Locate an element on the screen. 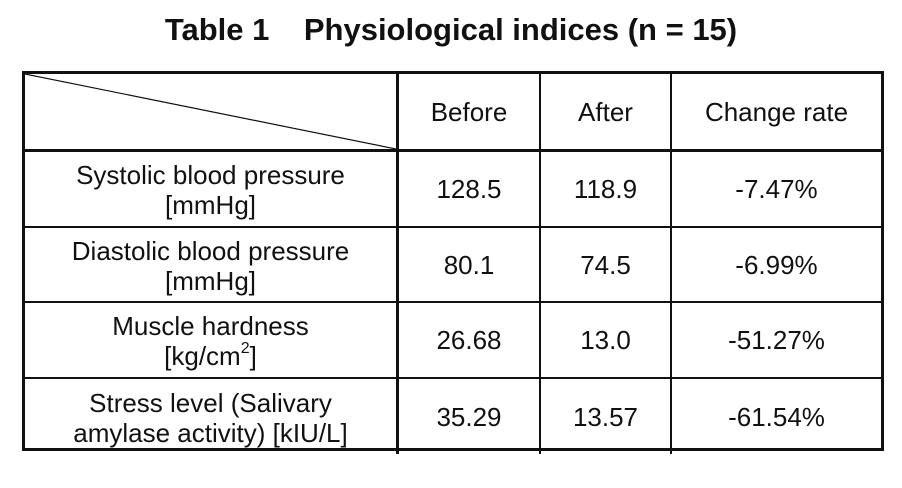  row-label-line1: Diastolic blood pressure is located at coordinates (210, 250).